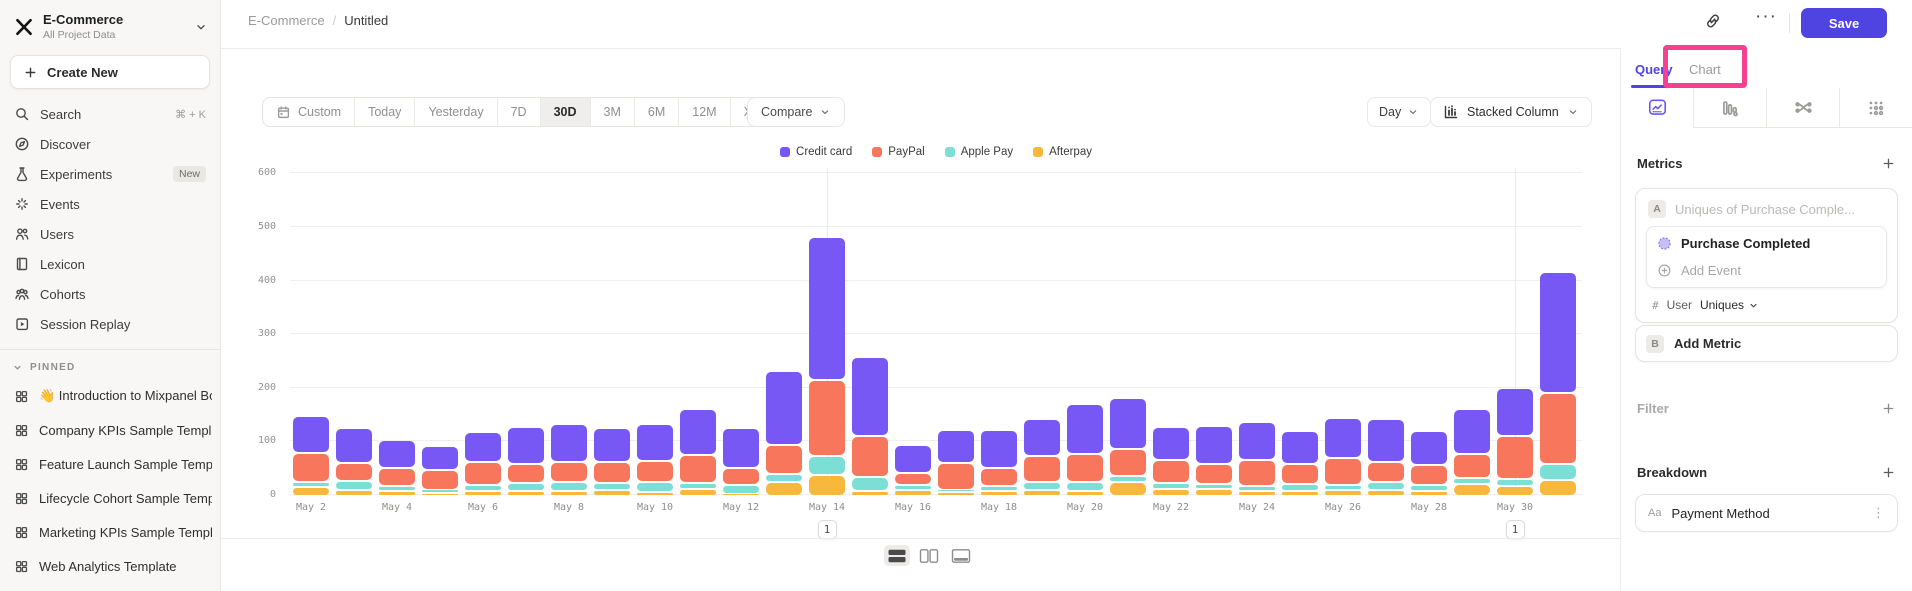  Describe the element at coordinates (110, 498) in the screenshot. I see `pinned-board-lifecycle-cohort-sample-temp: Lifecycle Cohort Sample Temp` at that location.